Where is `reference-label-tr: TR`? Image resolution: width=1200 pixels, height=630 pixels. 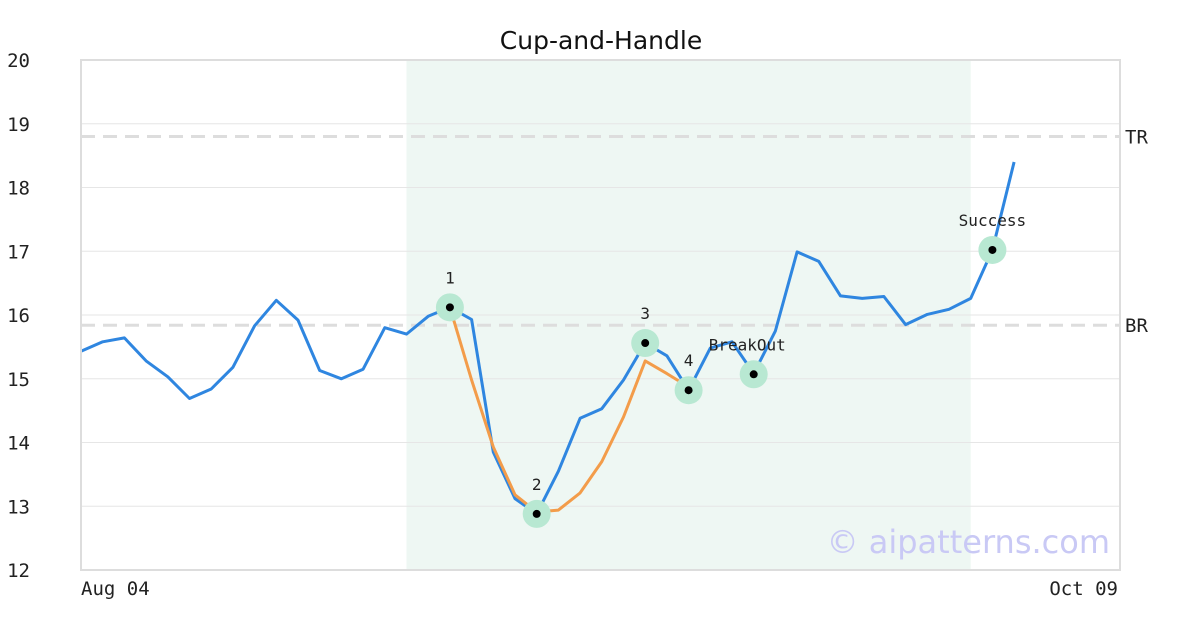
reference-label-tr: TR is located at coordinates (1136, 138).